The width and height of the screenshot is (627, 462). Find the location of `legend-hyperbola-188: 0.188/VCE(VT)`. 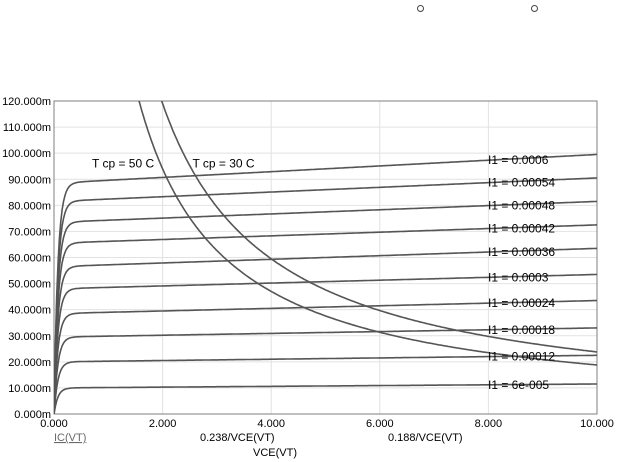

legend-hyperbola-188: 0.188/VCE(VT) is located at coordinates (425, 438).